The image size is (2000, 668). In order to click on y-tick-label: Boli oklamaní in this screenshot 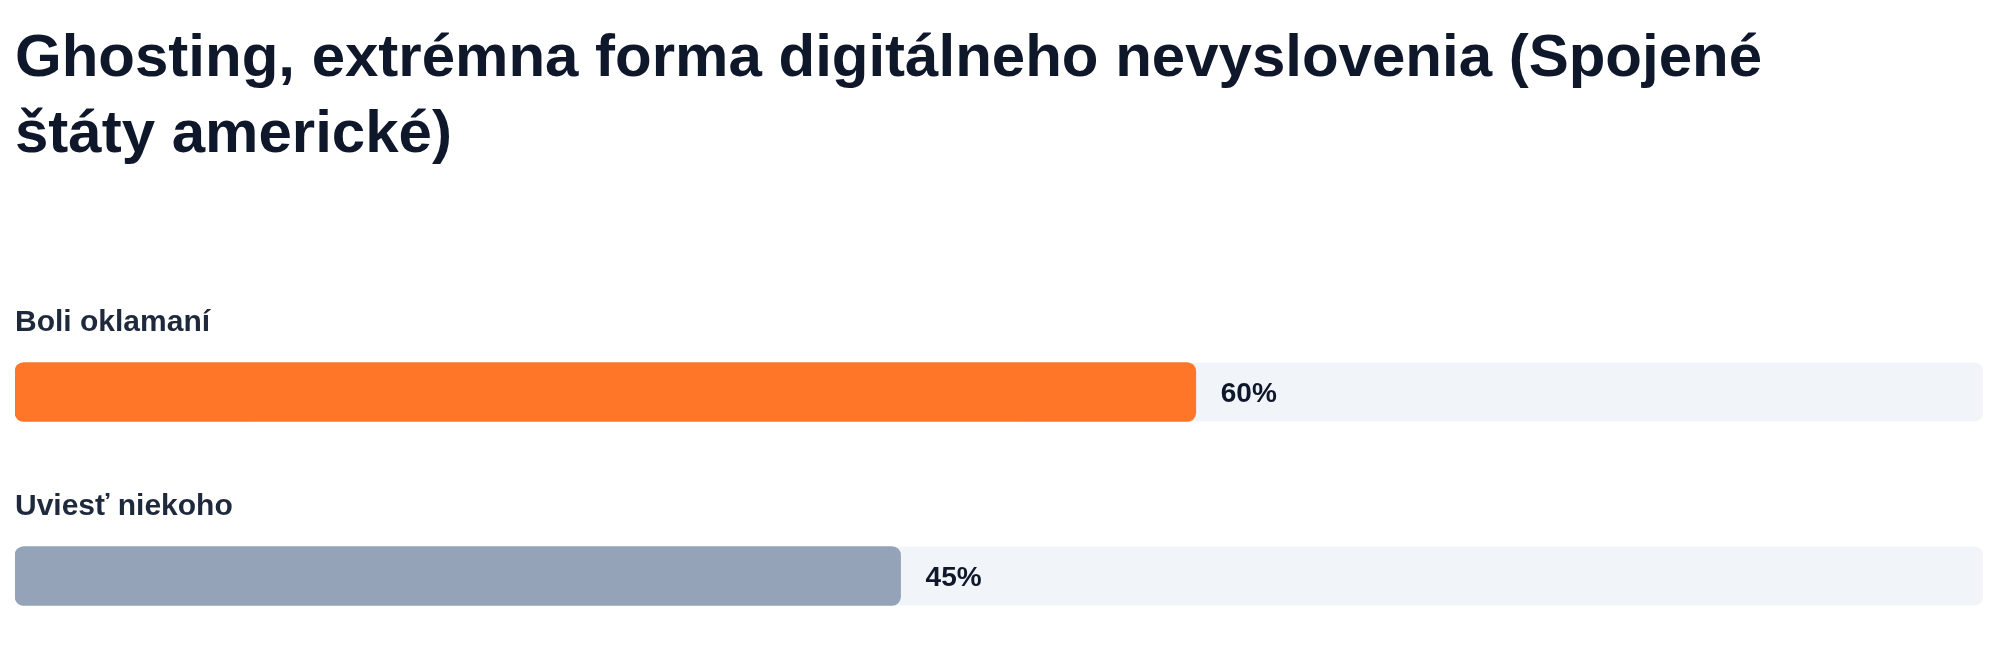, I will do `click(113, 320)`.